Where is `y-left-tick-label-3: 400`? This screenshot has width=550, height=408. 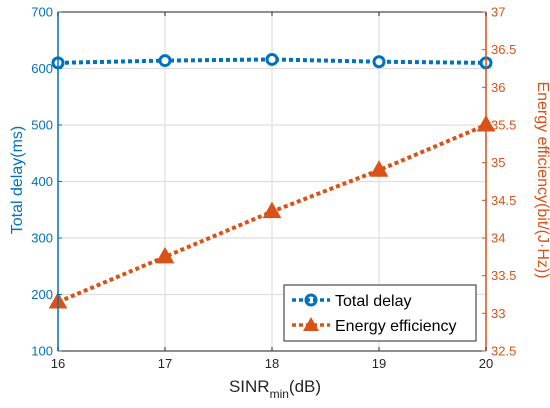 y-left-tick-label-3: 400 is located at coordinates (42, 181).